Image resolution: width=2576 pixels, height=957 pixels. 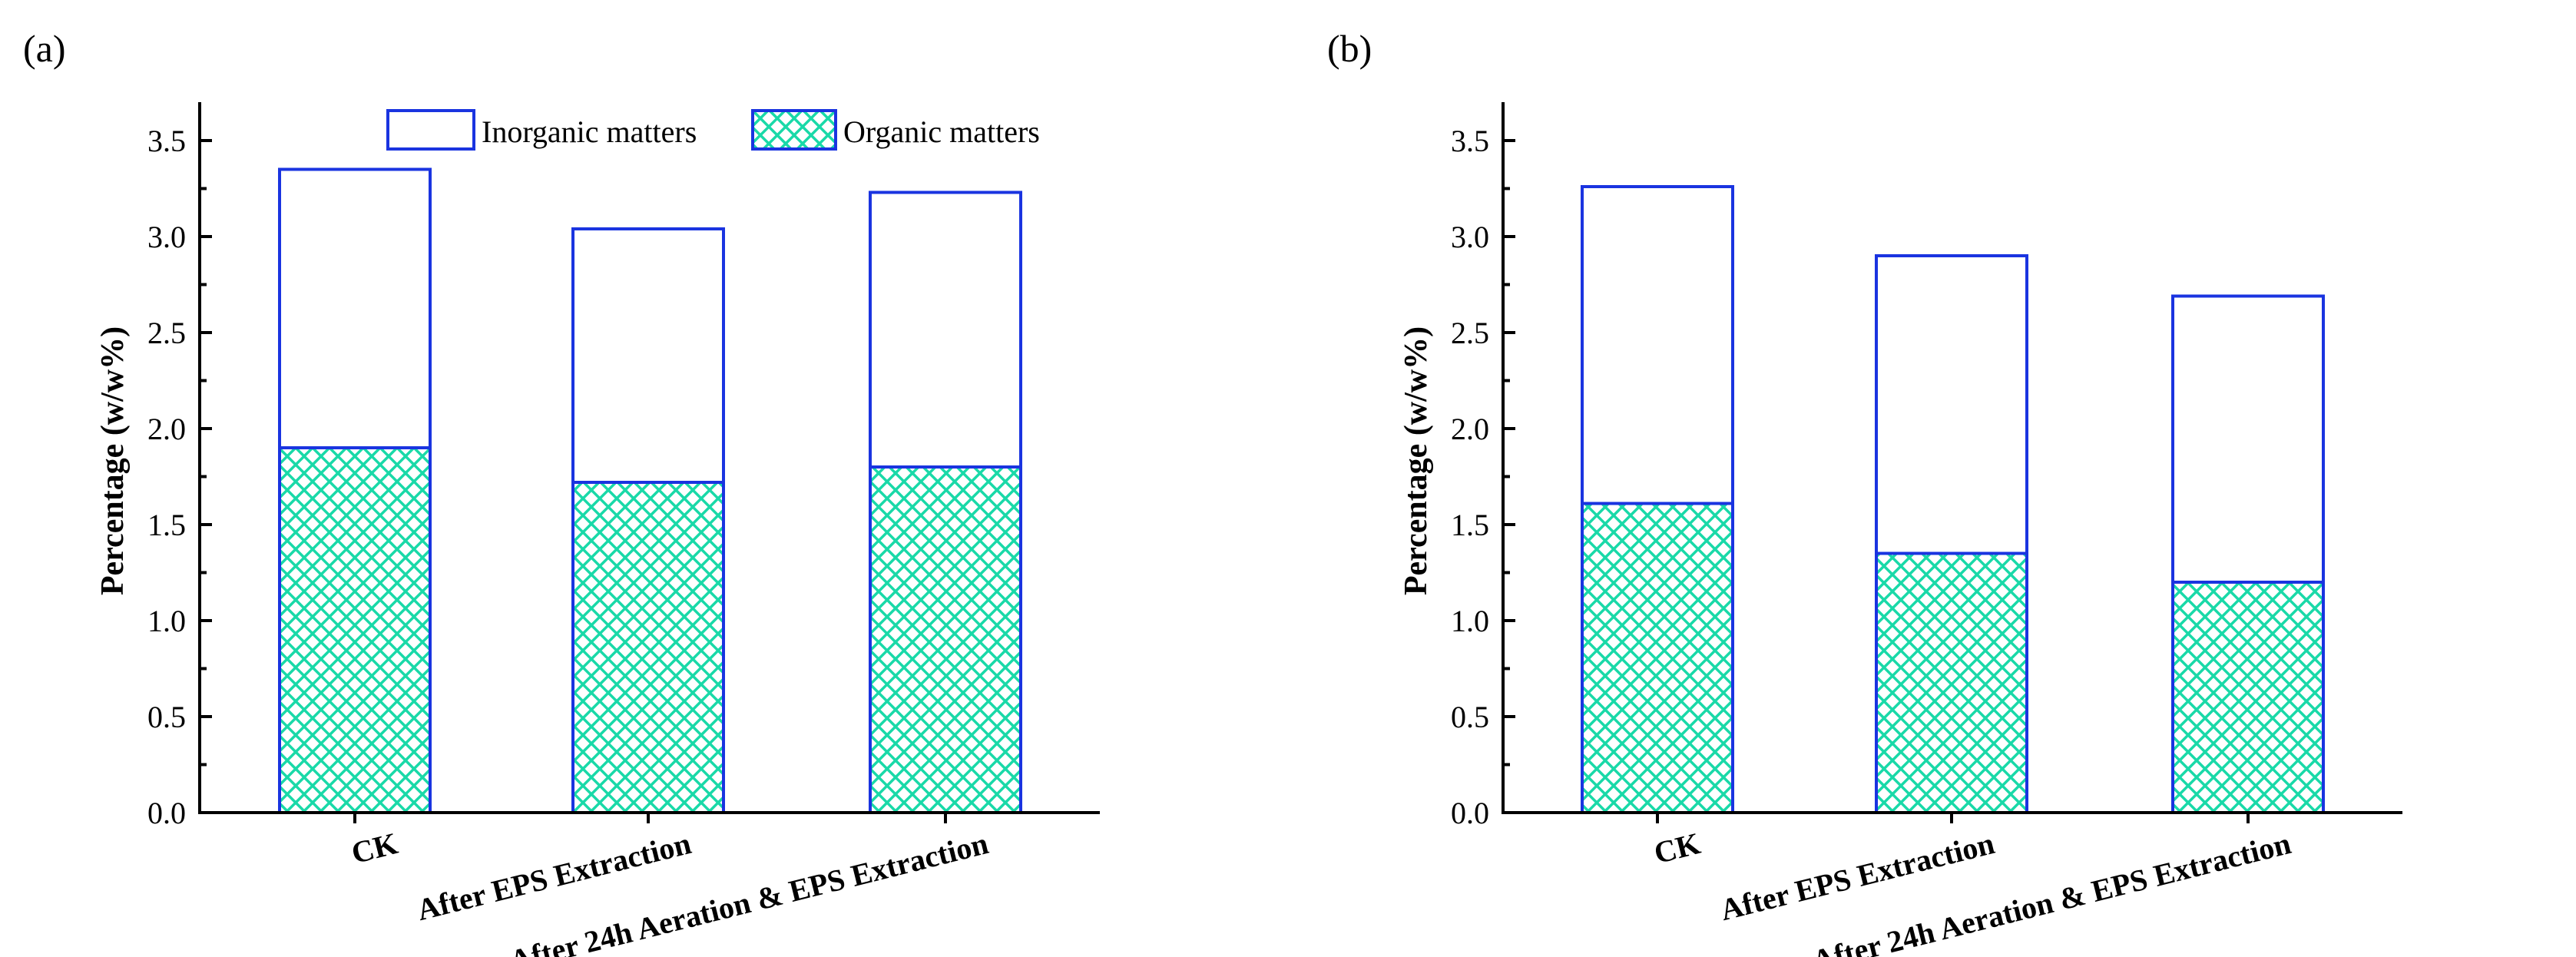 I want to click on y-tick-label-b-7: 3.5, so click(x=1470, y=141).